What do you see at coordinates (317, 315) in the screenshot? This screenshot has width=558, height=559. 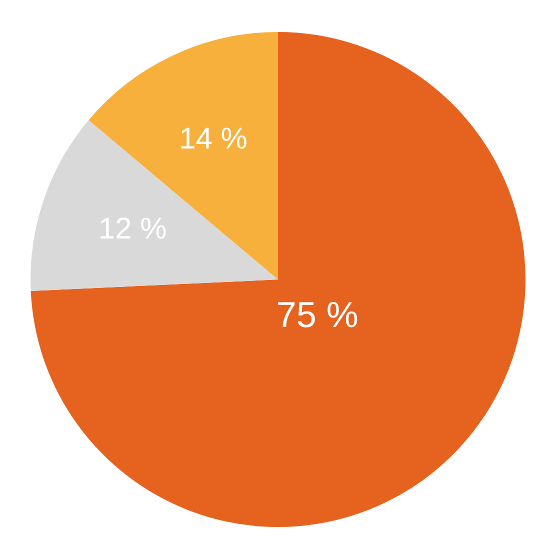 I see `data-label: 75 %` at bounding box center [317, 315].